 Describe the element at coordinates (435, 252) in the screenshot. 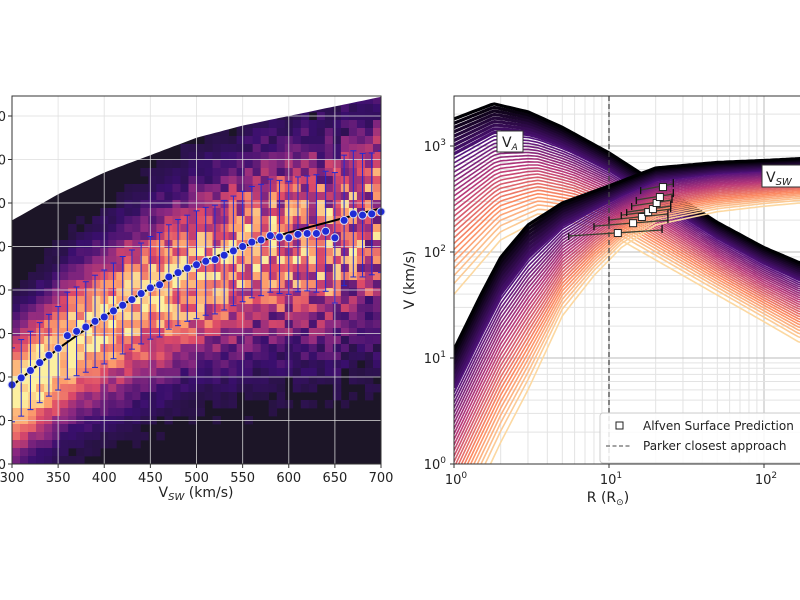

I see `y-tick-label: 102` at that location.